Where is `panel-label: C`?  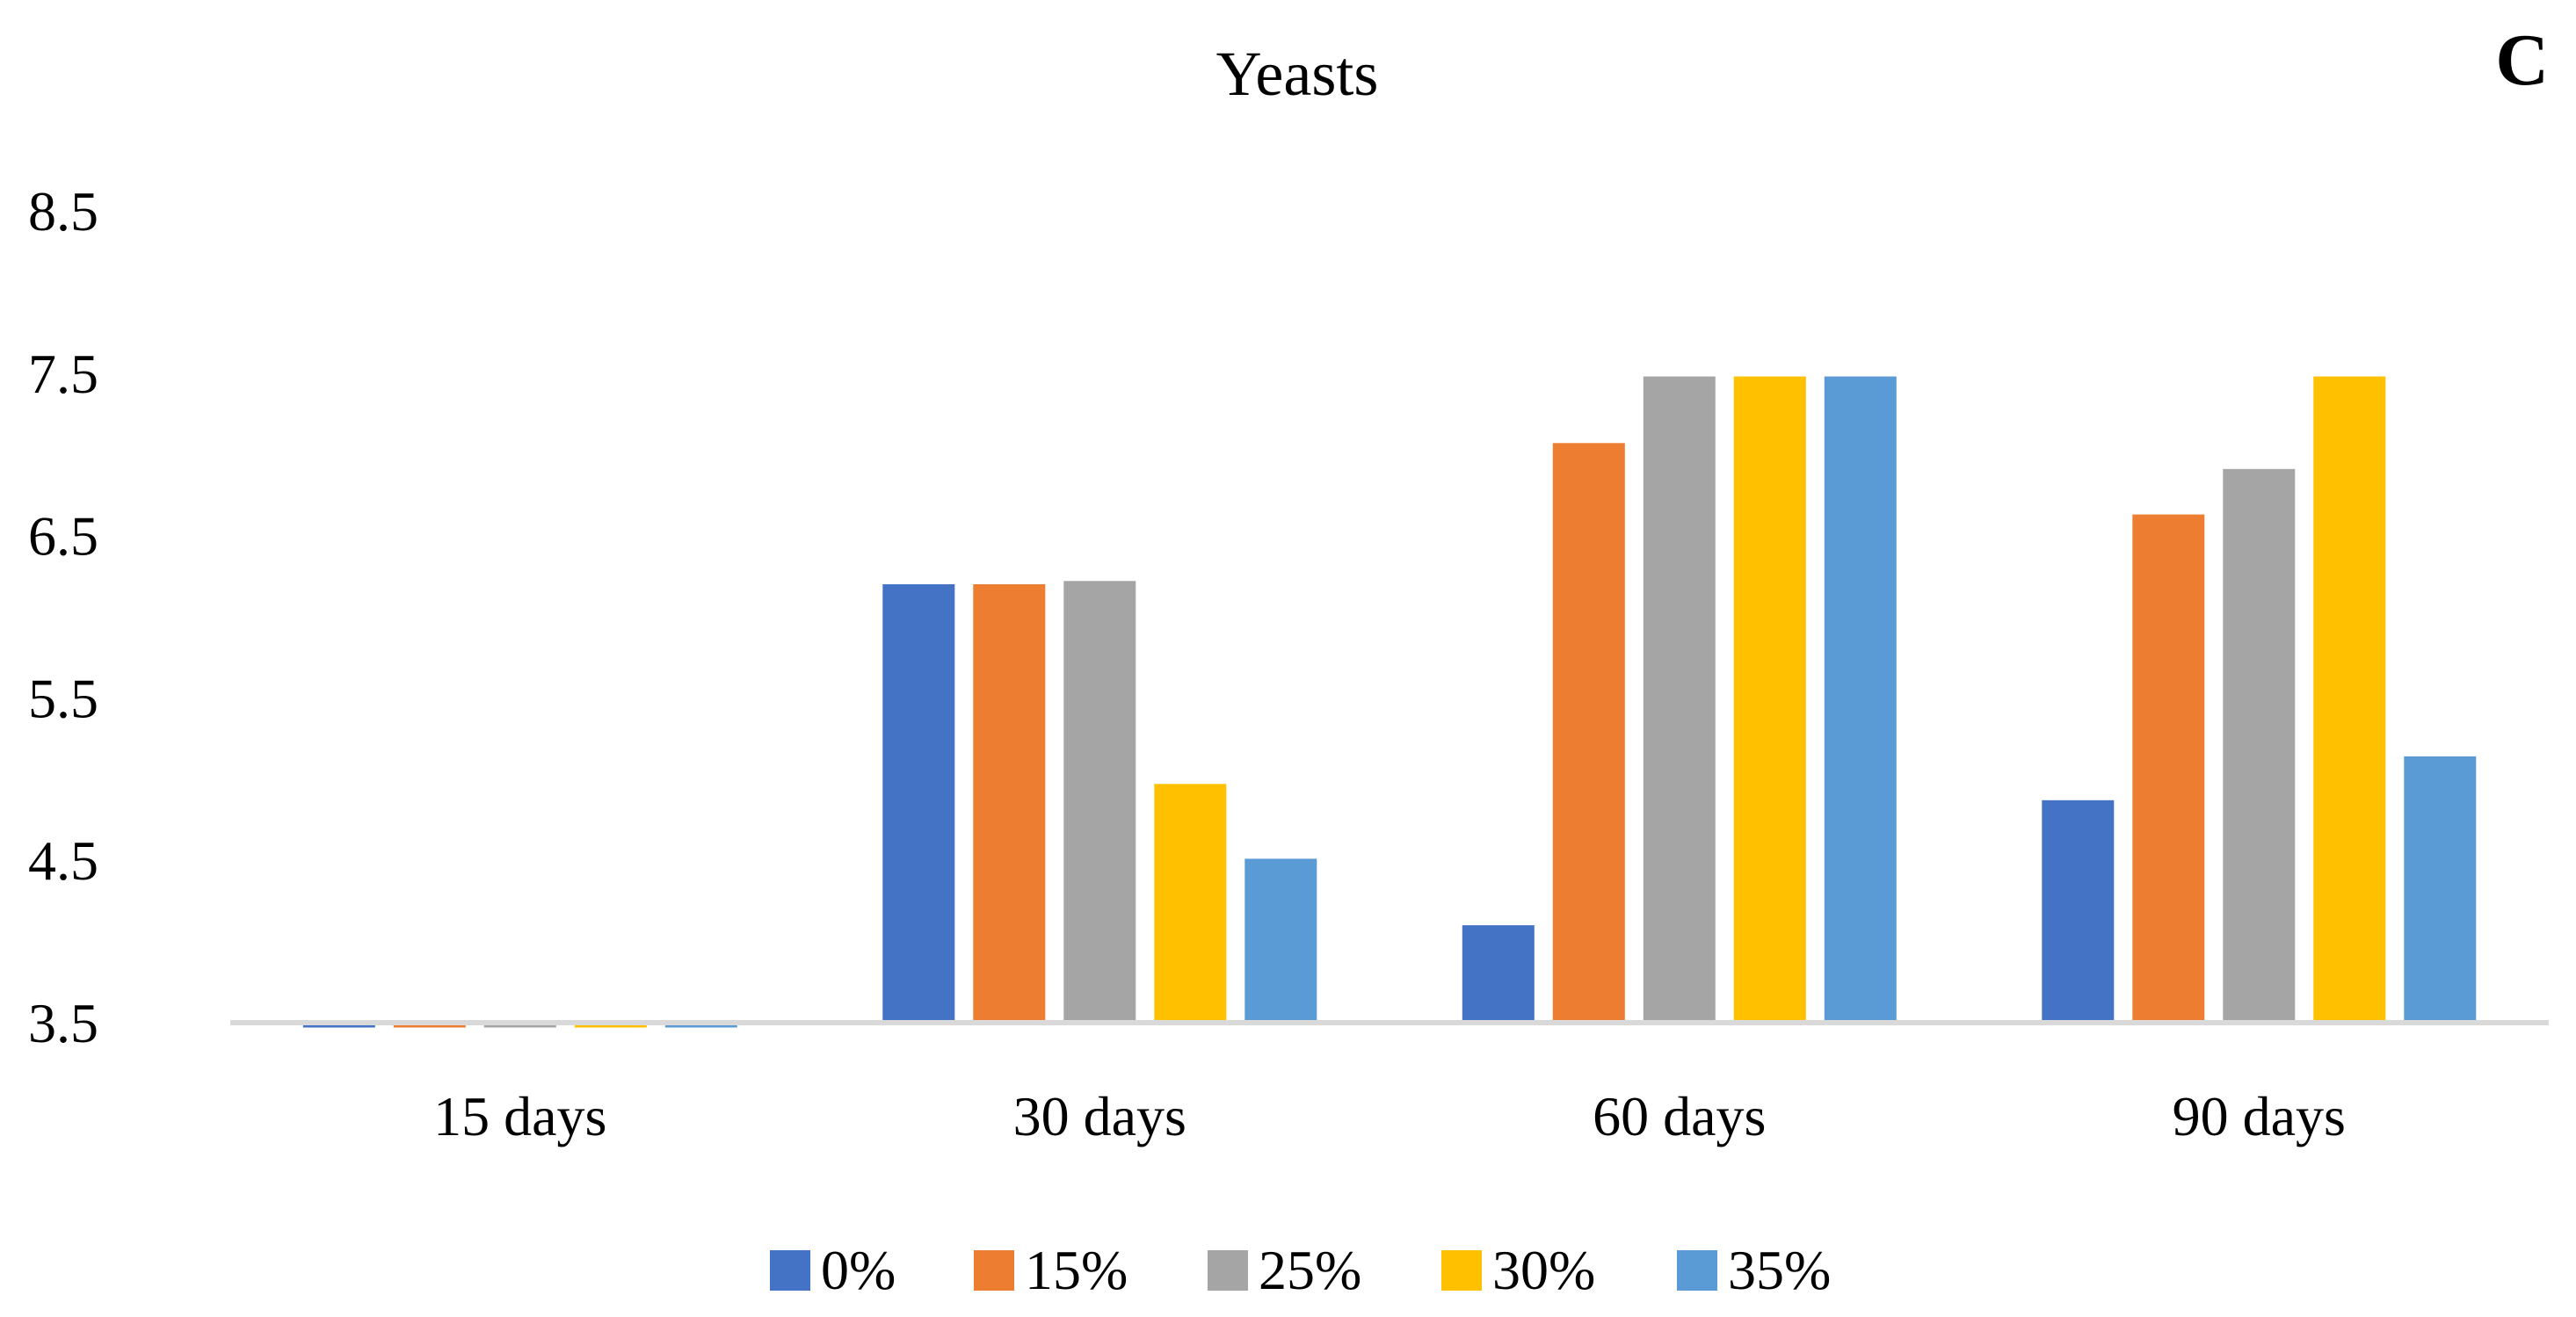
panel-label: C is located at coordinates (2522, 60).